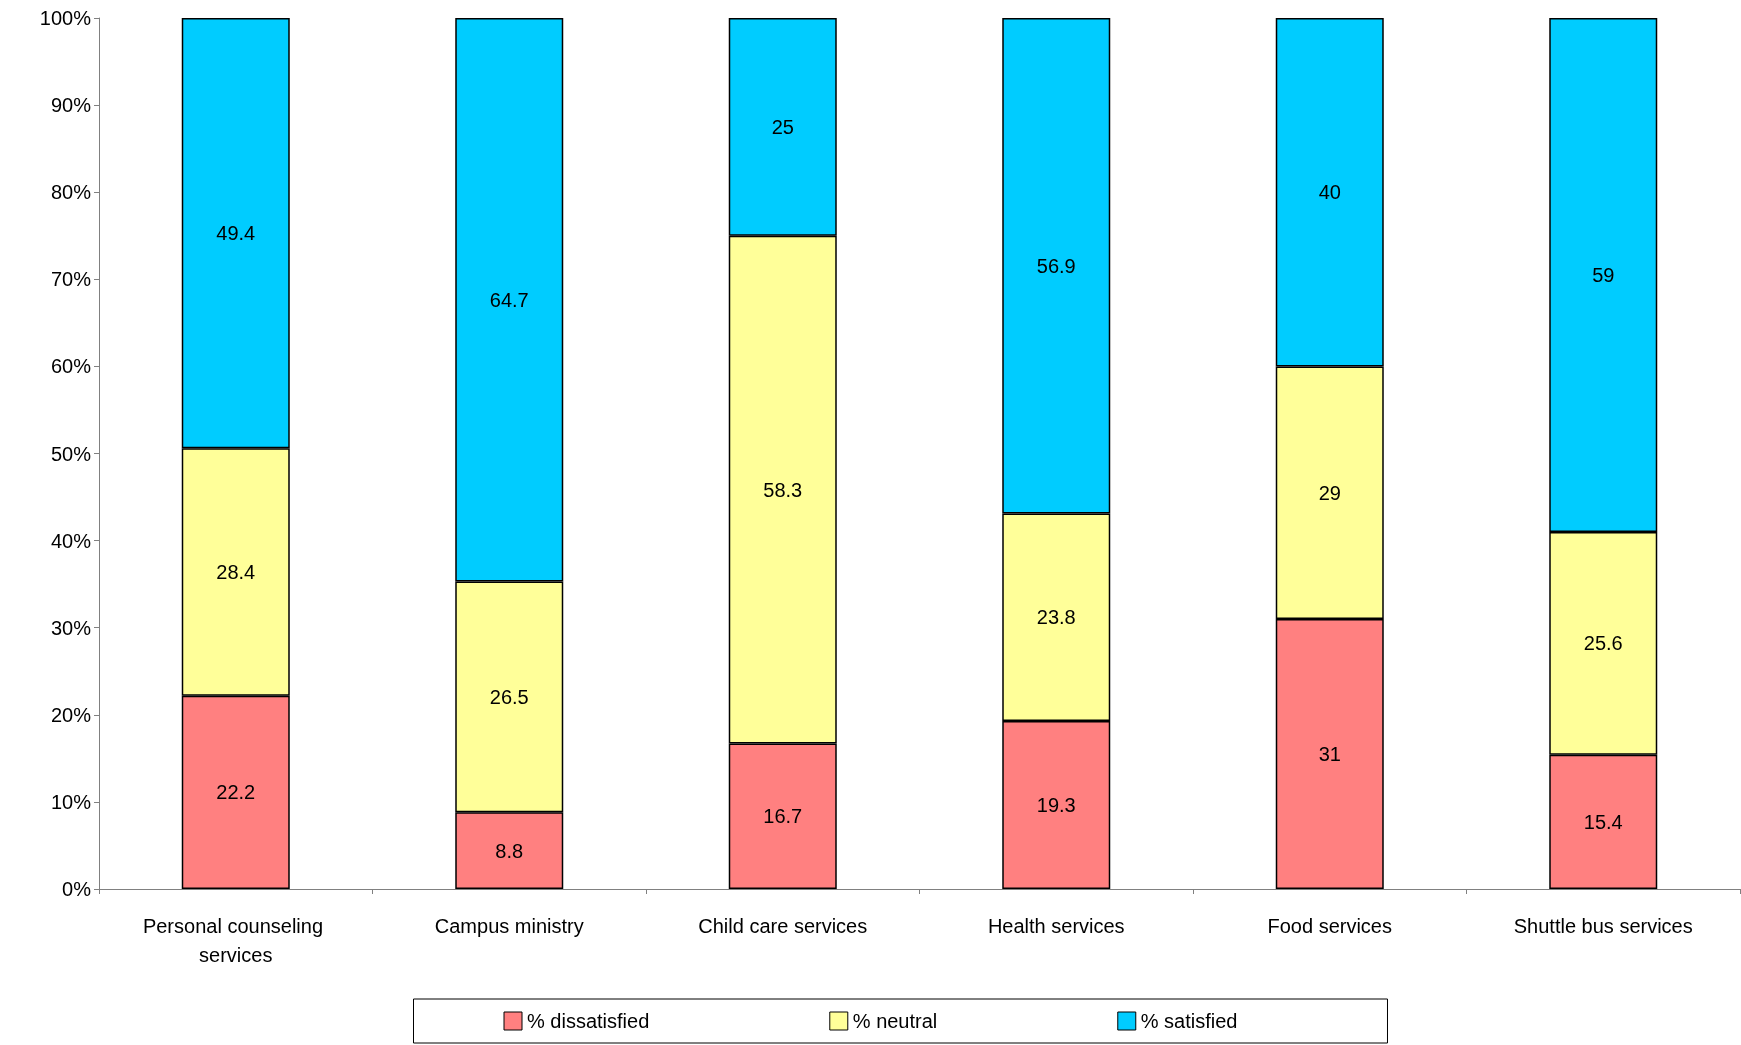 The image size is (1741, 1045). What do you see at coordinates (1329, 925) in the screenshot?
I see `x-tick-label: Food services` at bounding box center [1329, 925].